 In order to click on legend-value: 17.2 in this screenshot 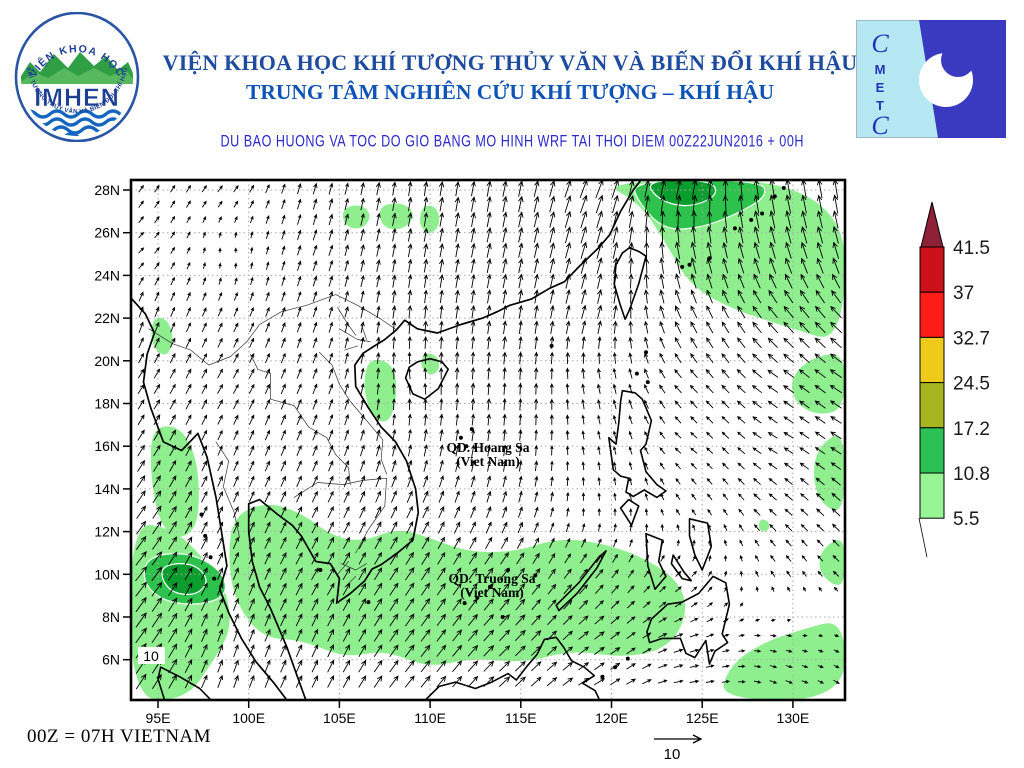, I will do `click(971, 429)`.